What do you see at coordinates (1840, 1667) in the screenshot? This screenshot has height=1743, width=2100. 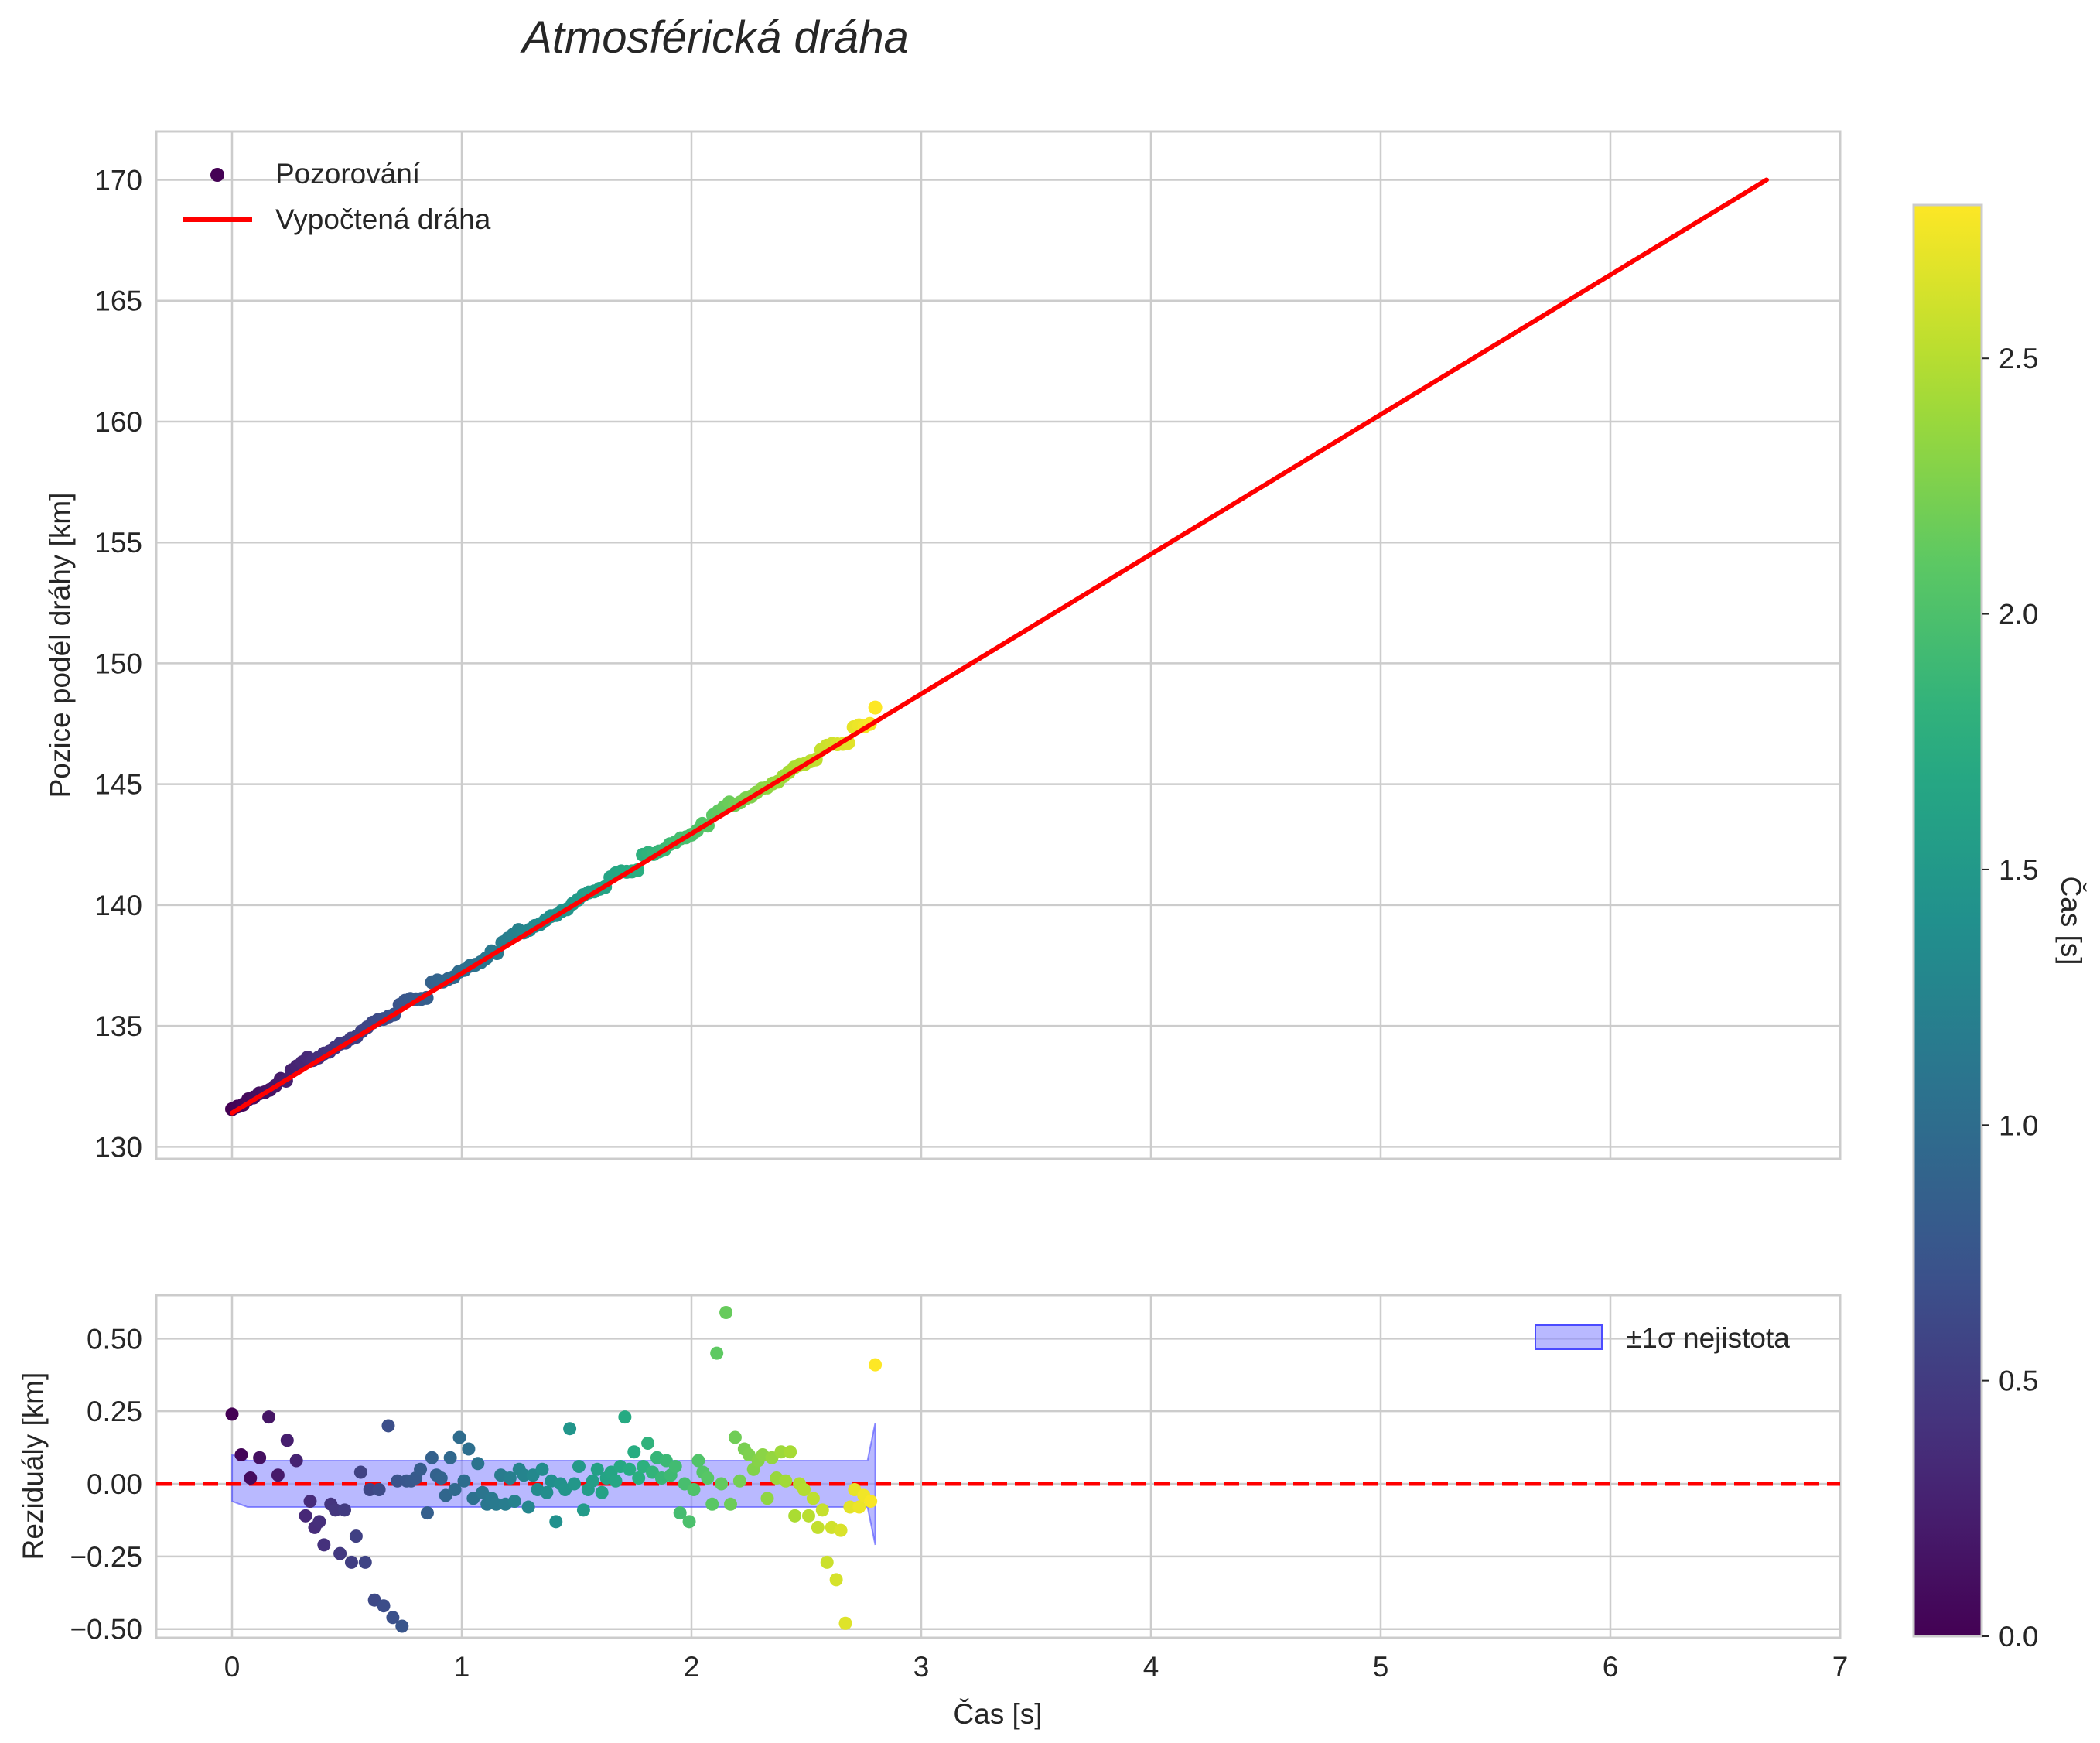 I see `x-tick-label-7: 7` at bounding box center [1840, 1667].